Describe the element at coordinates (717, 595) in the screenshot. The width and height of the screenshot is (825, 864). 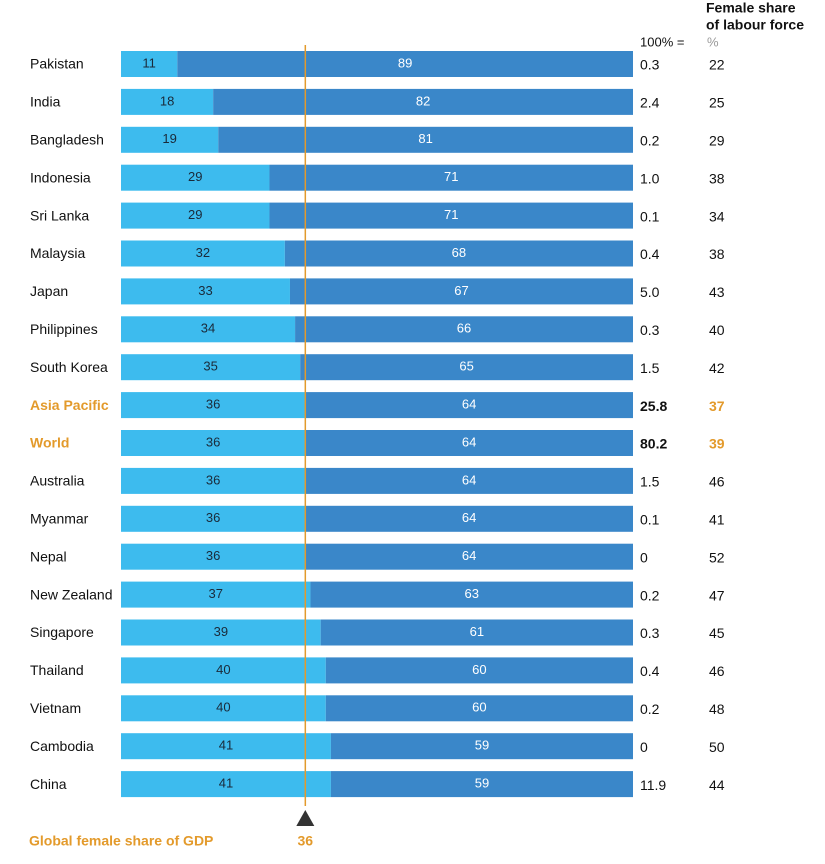
I see `labour-share-label: 47` at that location.